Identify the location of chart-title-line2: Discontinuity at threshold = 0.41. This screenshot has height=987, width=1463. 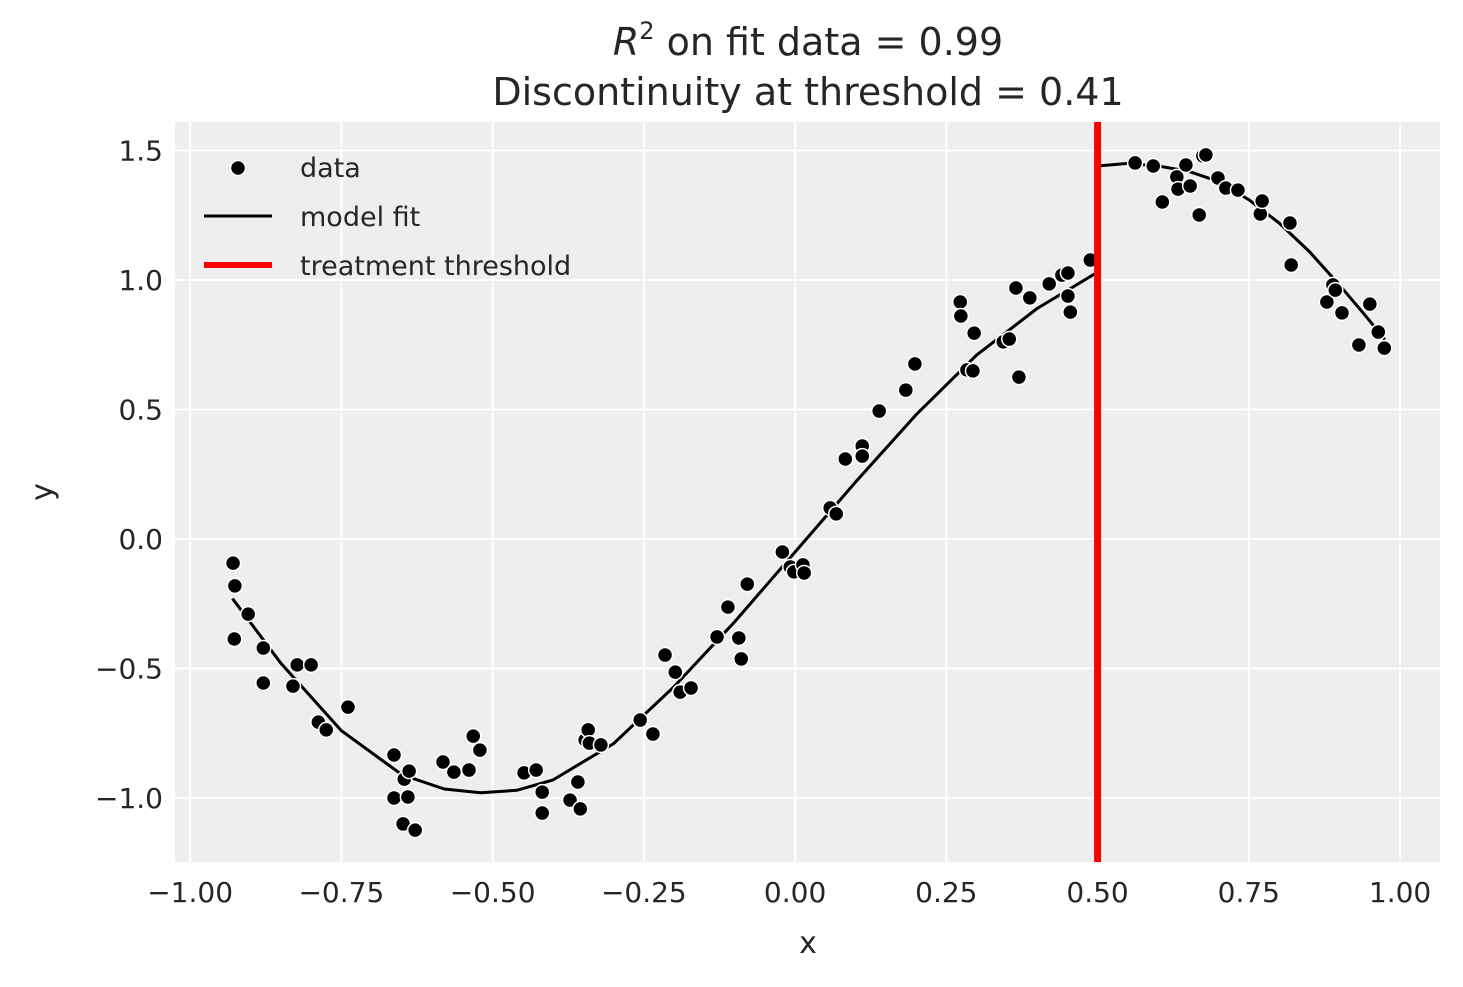
(807, 92).